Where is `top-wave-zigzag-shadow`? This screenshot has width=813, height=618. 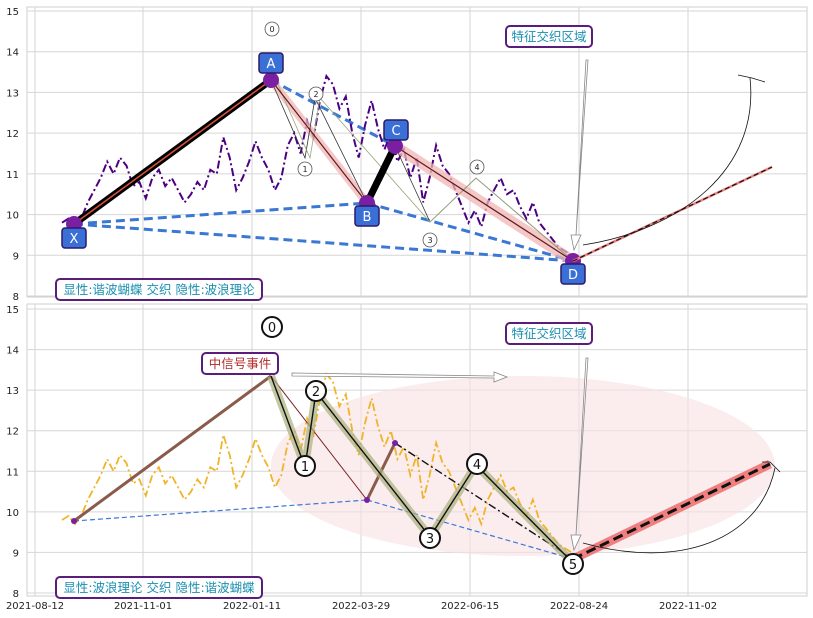 top-wave-zigzag-shadow is located at coordinates (424, 170).